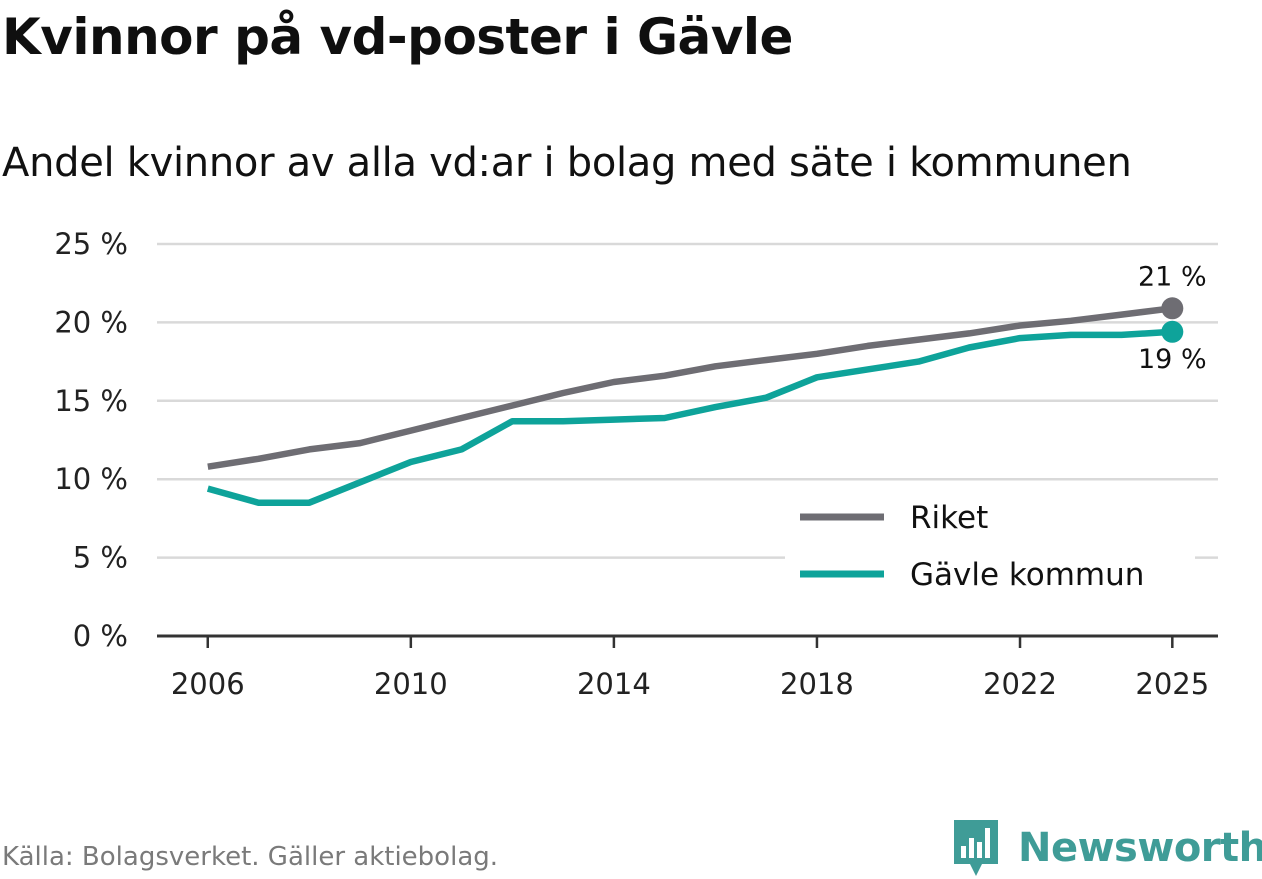 This screenshot has width=1262, height=879. I want to click on legend-label-gavle: Gävle kommun, so click(1027, 575).